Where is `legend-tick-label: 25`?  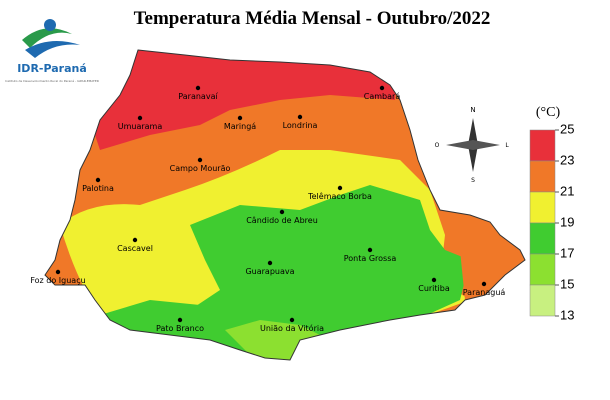
legend-tick-label: 25 is located at coordinates (567, 128).